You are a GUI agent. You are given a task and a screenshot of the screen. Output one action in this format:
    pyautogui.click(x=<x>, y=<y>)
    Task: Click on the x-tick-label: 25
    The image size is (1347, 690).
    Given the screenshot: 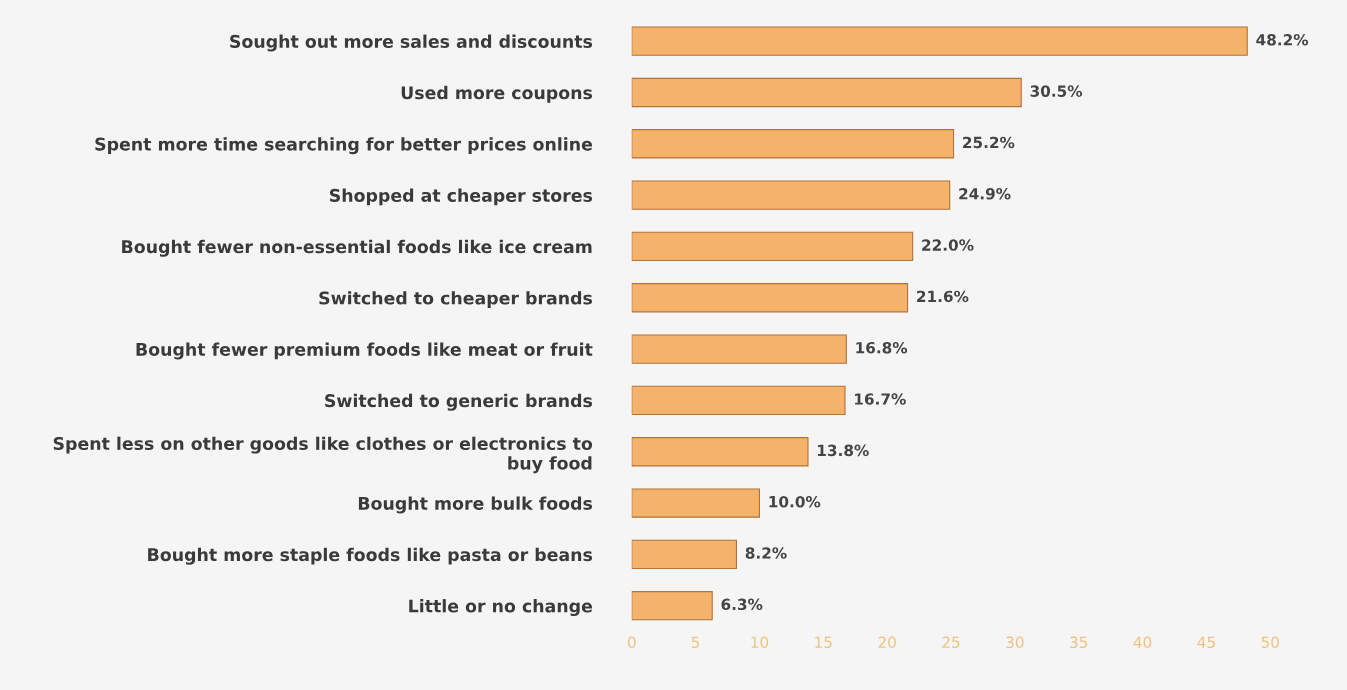 What is the action you would take?
    pyautogui.click(x=951, y=642)
    